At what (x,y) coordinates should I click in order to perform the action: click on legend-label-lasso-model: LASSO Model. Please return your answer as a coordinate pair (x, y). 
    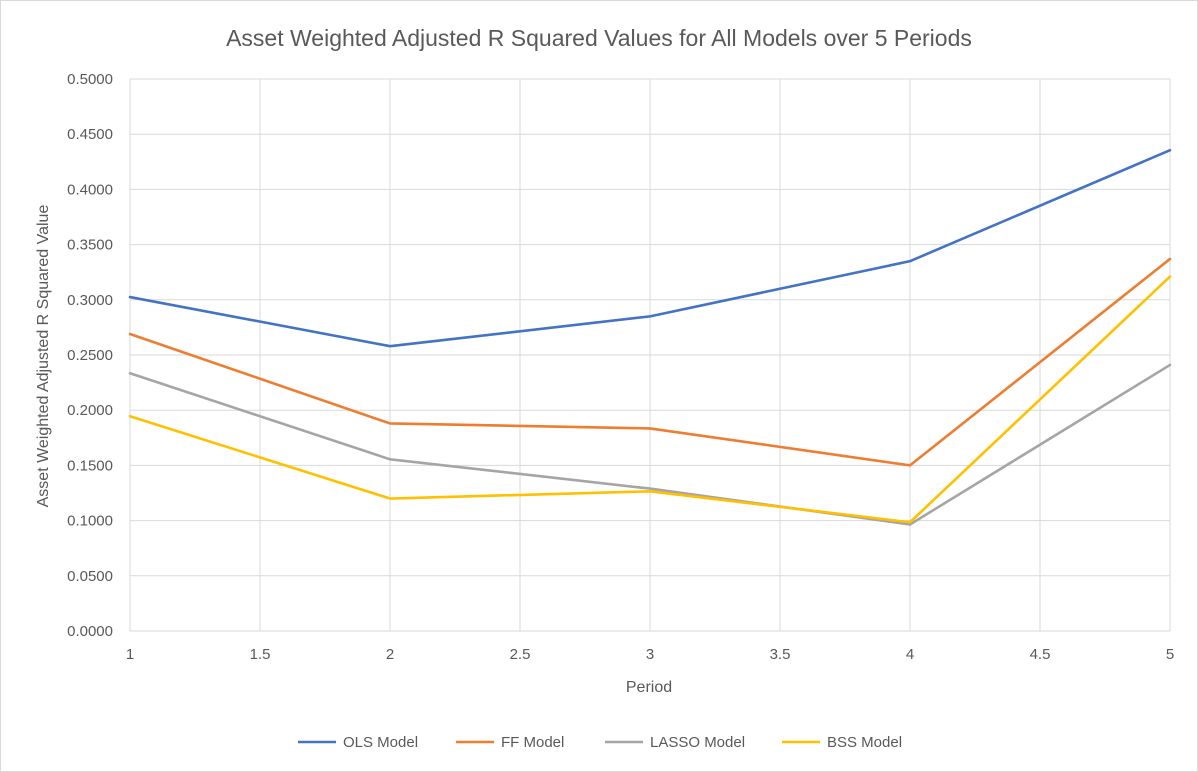
    Looking at the image, I should click on (697, 742).